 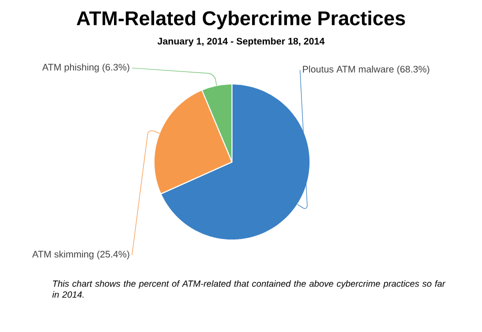 I want to click on slice-label: Ploutus ATM malware, so click(x=348, y=69).